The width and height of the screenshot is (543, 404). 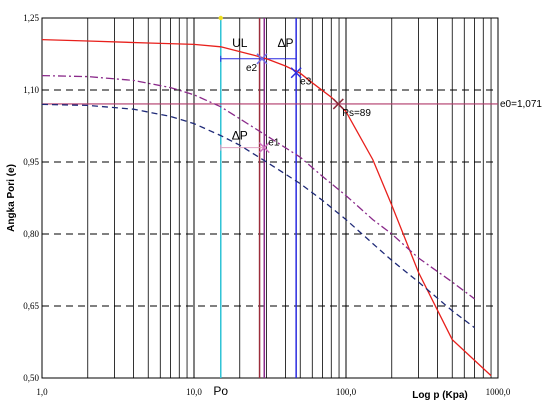 I want to click on y-tick-label: 0,80, so click(x=31, y=234).